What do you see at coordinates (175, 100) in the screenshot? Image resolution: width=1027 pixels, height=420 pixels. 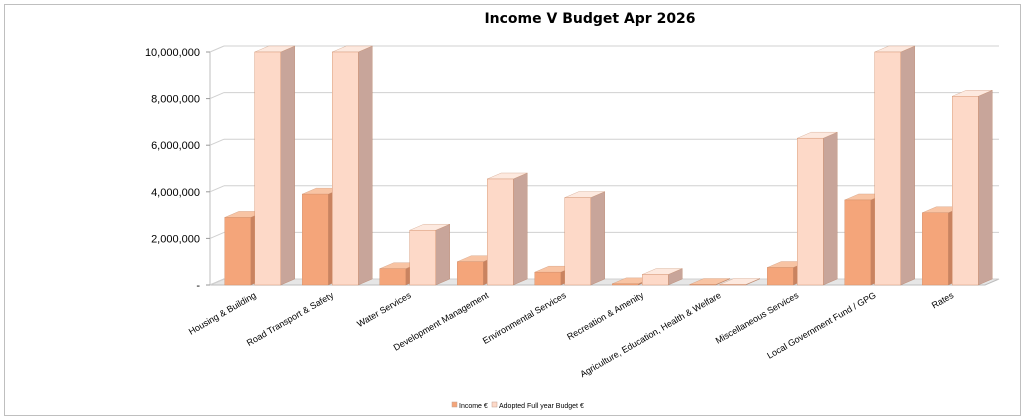 I see `y-tick-label: 8,000,000` at bounding box center [175, 100].